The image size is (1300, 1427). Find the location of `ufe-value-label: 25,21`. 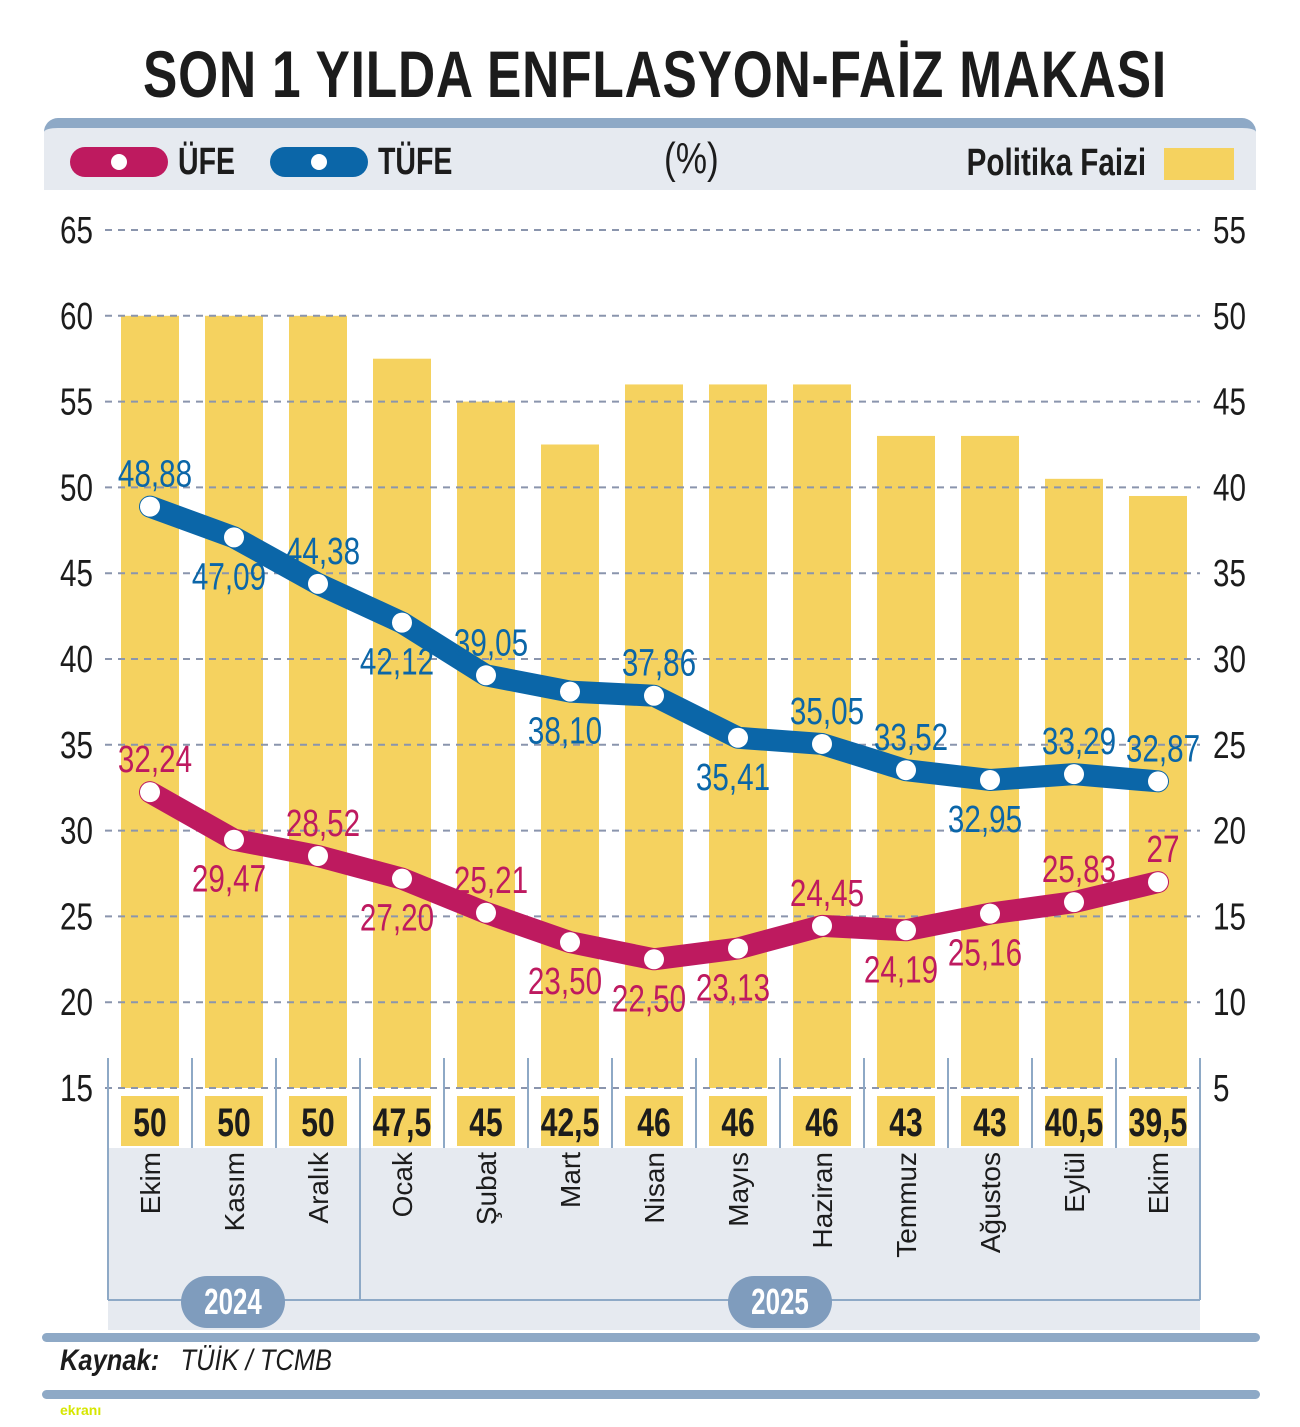

ufe-value-label: 25,21 is located at coordinates (491, 880).